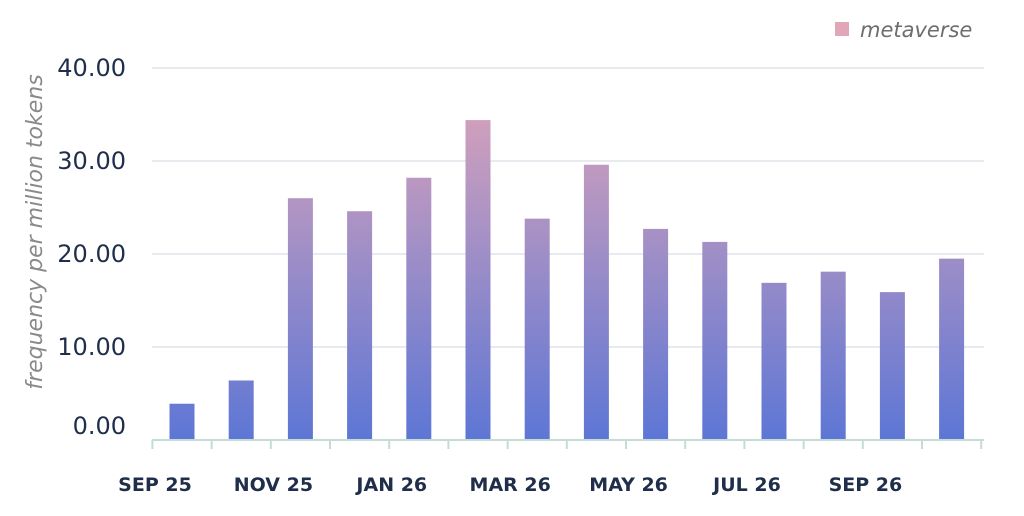  Describe the element at coordinates (91, 254) in the screenshot. I see `y-tick-label: 20.00` at that location.